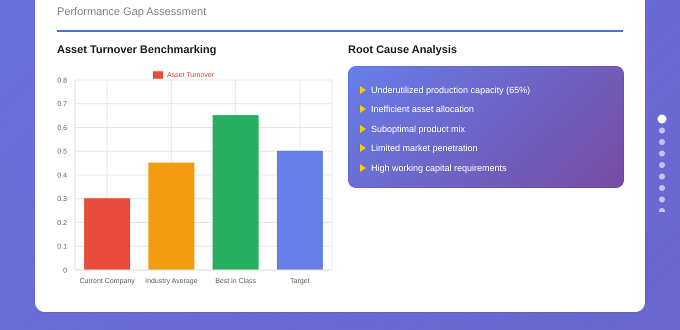 The width and height of the screenshot is (680, 330). Describe the element at coordinates (439, 167) in the screenshot. I see `text: High working capital requirements` at that location.